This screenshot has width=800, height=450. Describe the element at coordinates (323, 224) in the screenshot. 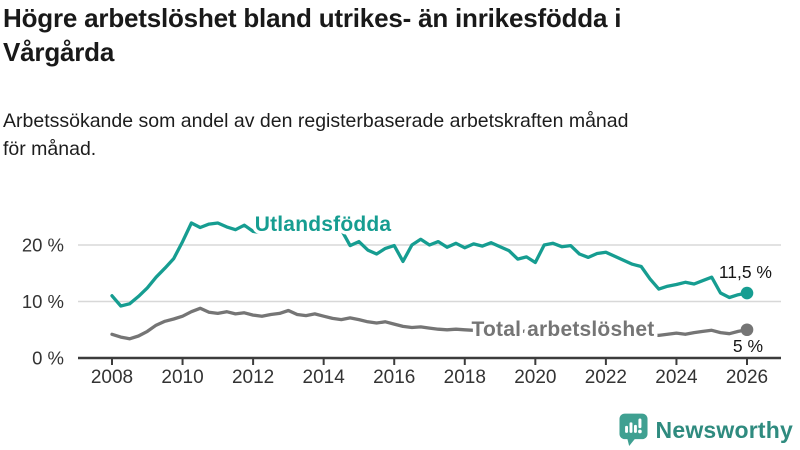

I see `series-label-0: Utlandsfödda` at that location.